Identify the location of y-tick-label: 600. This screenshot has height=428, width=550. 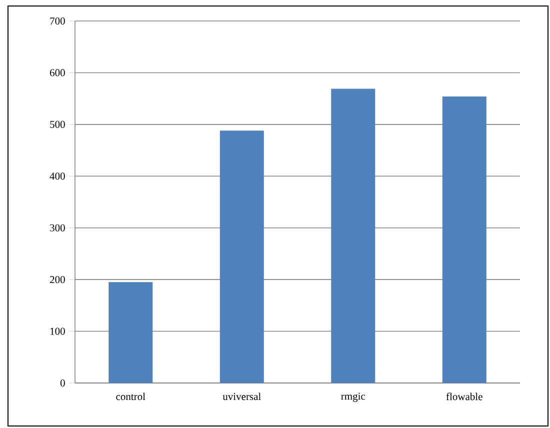
(57, 72).